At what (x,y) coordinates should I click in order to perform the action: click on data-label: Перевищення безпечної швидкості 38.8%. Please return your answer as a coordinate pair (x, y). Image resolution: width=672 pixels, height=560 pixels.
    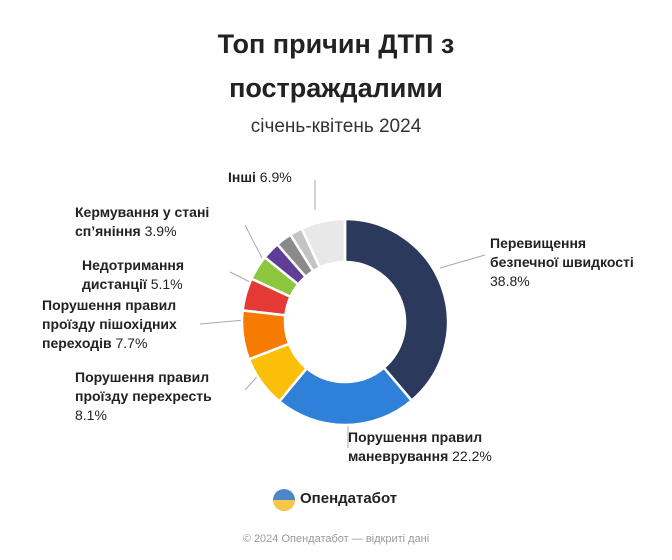
    Looking at the image, I should click on (565, 262).